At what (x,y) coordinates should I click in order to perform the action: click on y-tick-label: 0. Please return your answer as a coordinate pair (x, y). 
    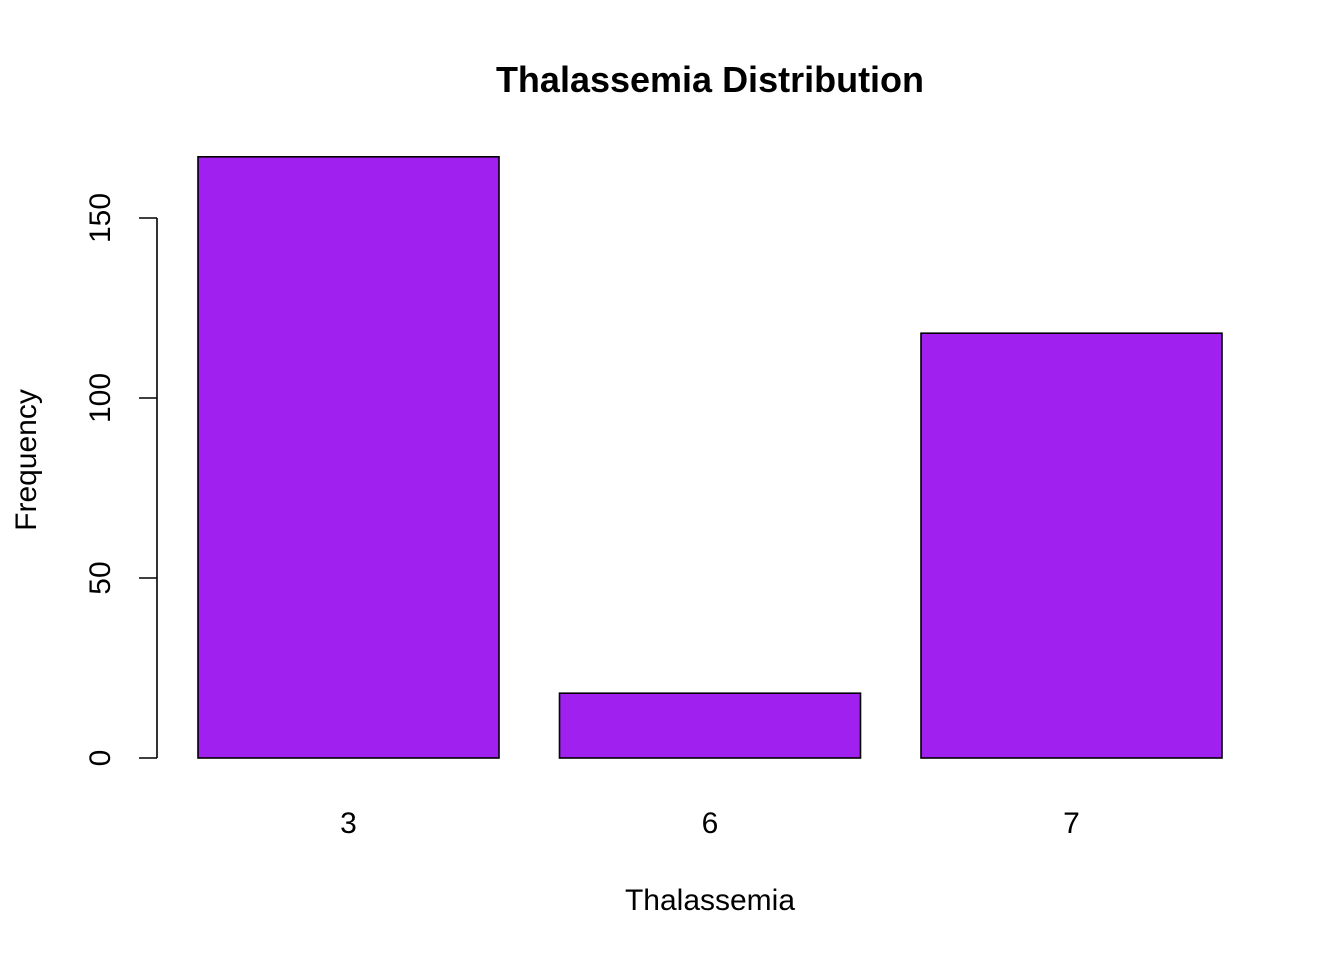
    Looking at the image, I should click on (100, 758).